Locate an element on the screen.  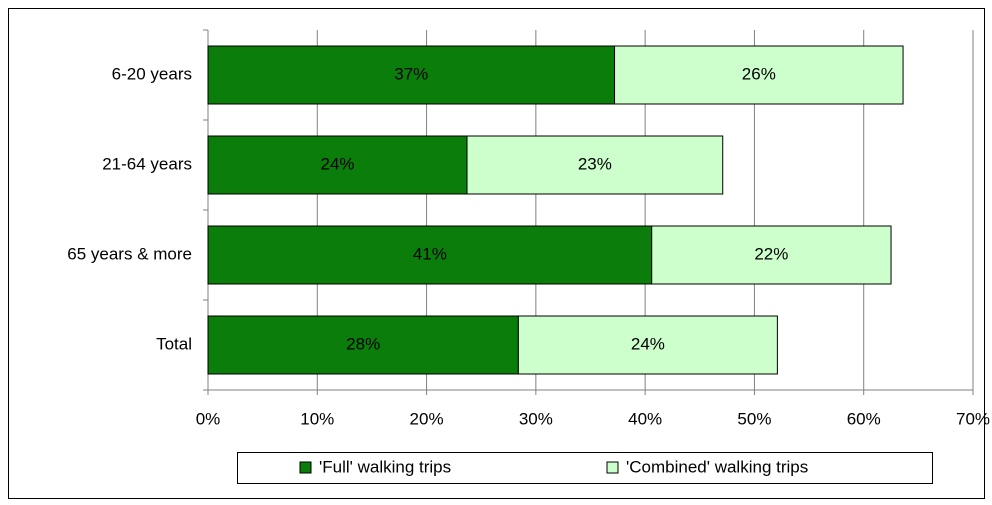
x-tick-label: 60% is located at coordinates (864, 418).